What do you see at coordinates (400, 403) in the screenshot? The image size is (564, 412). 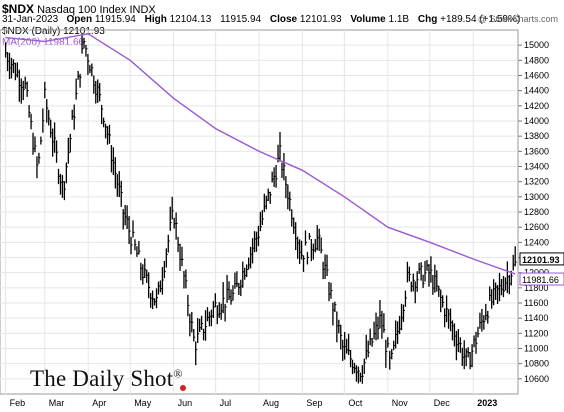 I see `x-tick-label: Nov` at bounding box center [400, 403].